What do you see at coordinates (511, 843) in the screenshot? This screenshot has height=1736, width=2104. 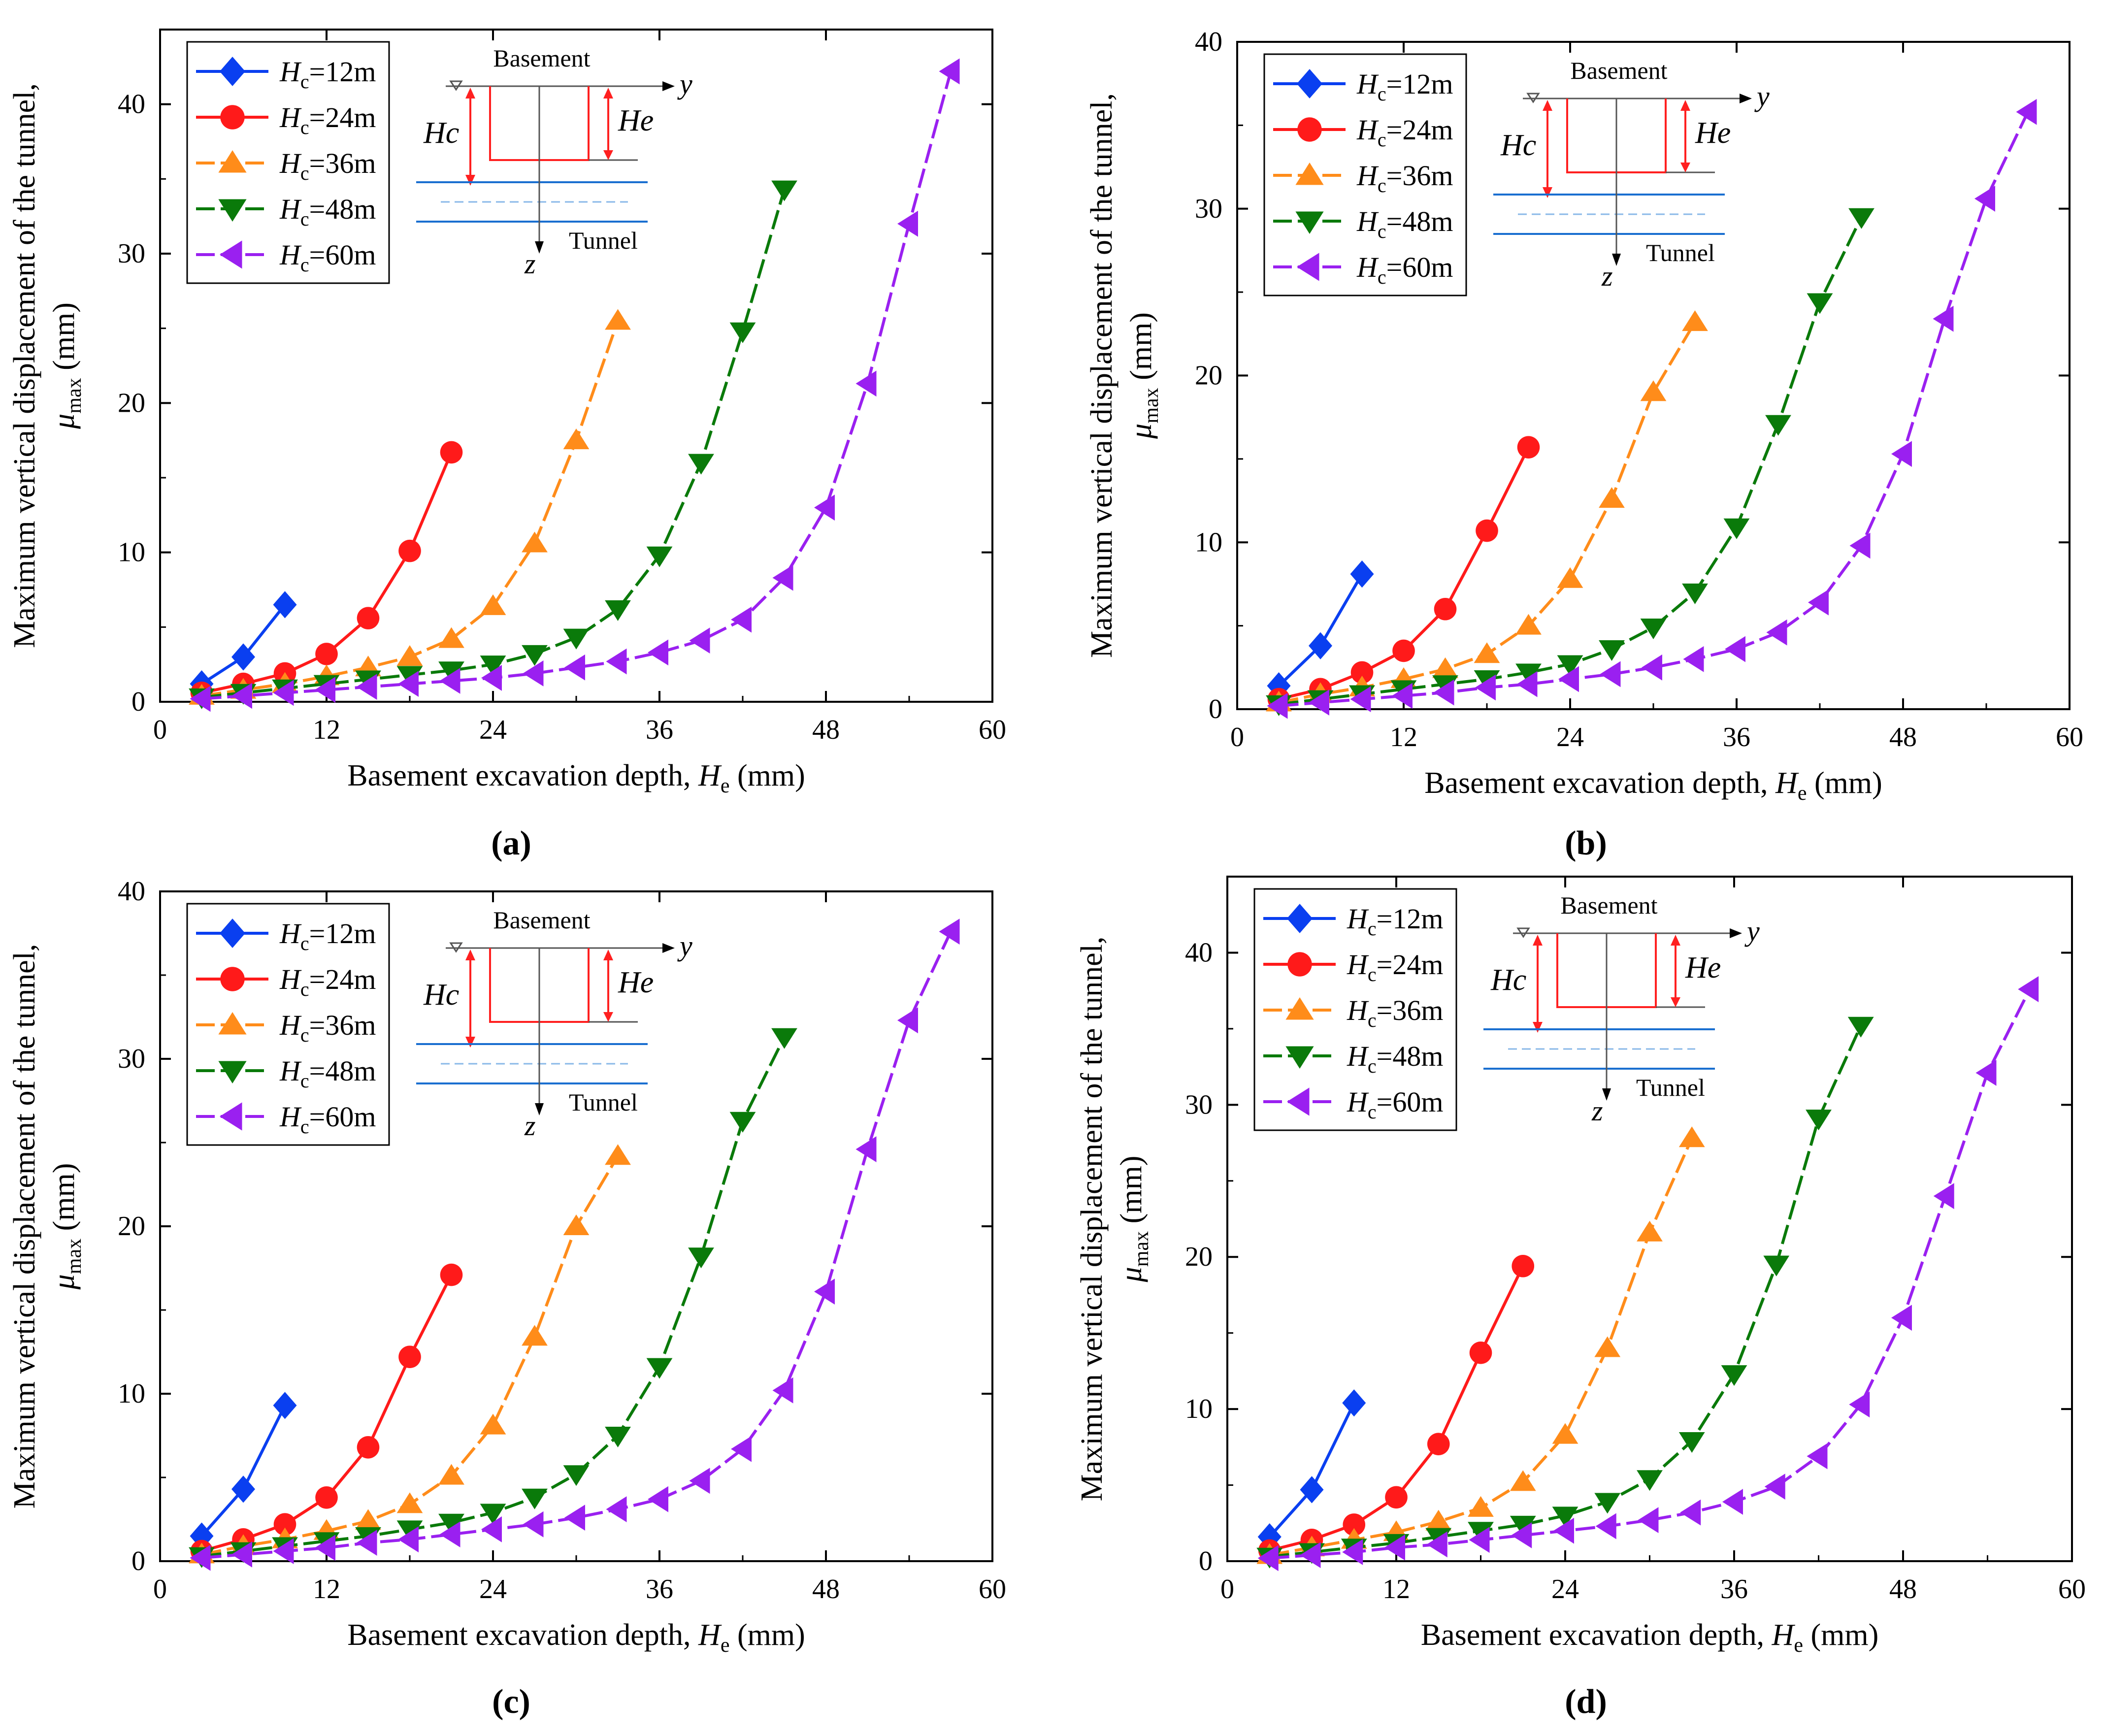 I see `panel-caption: (a)` at bounding box center [511, 843].